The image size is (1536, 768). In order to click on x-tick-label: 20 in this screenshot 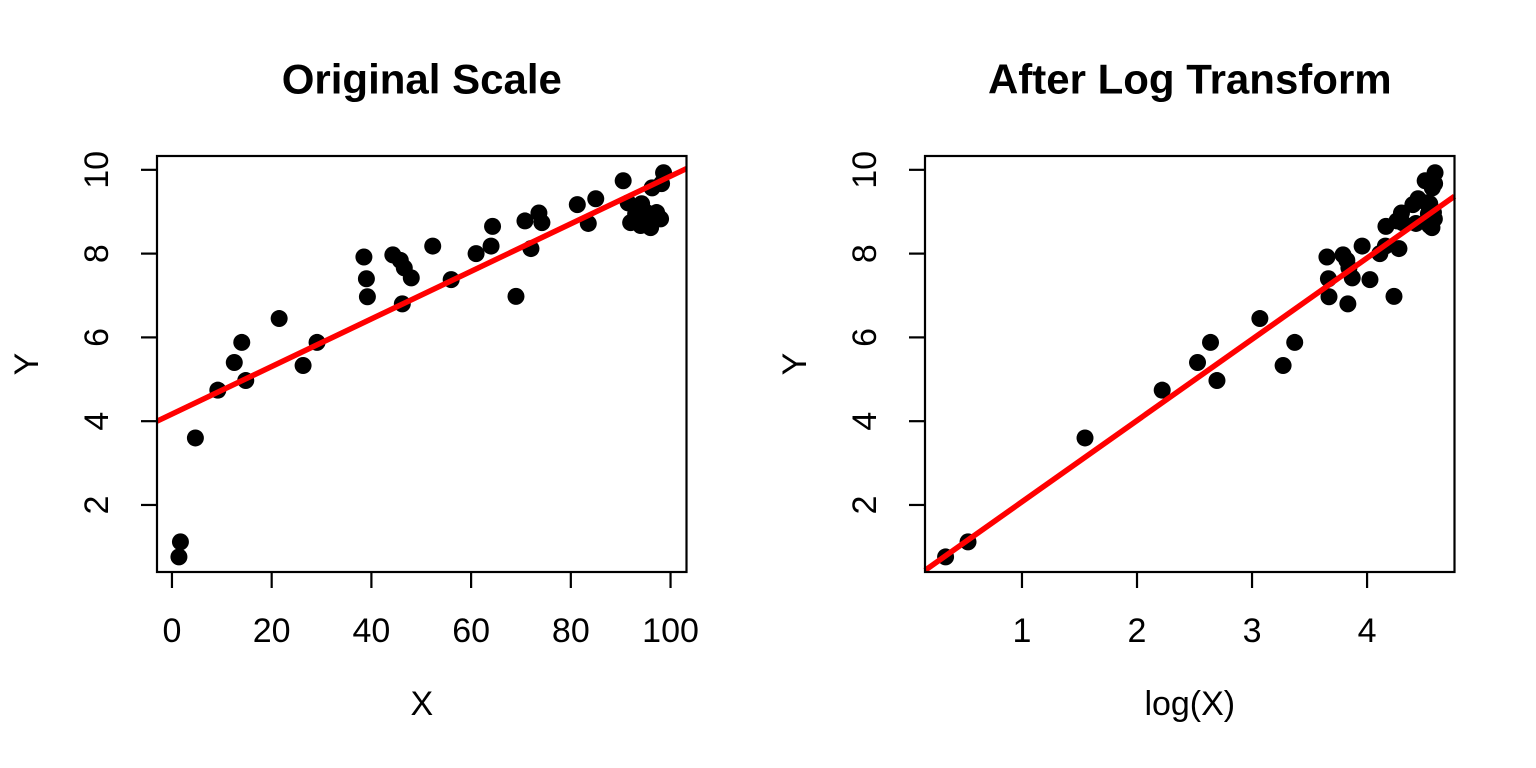, I will do `click(272, 631)`.